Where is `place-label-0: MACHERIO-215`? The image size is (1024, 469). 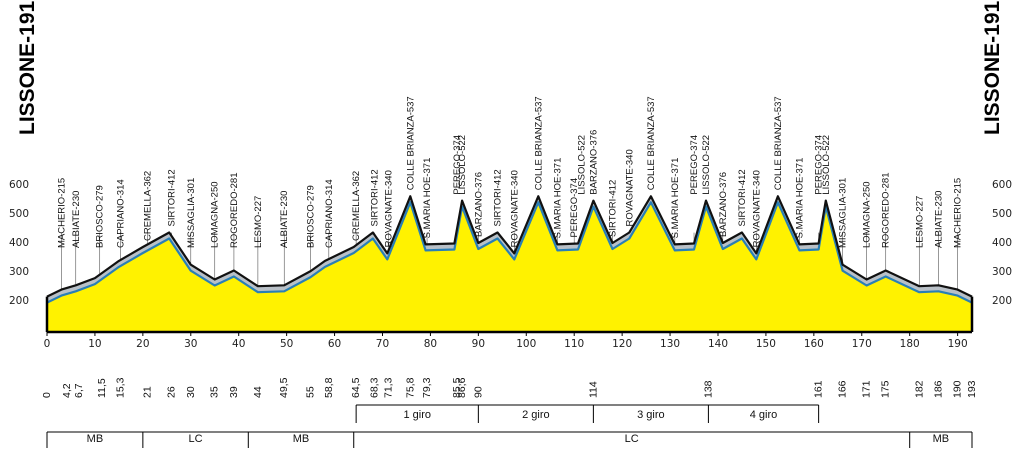 place-label-0: MACHERIO-215 is located at coordinates (61, 213).